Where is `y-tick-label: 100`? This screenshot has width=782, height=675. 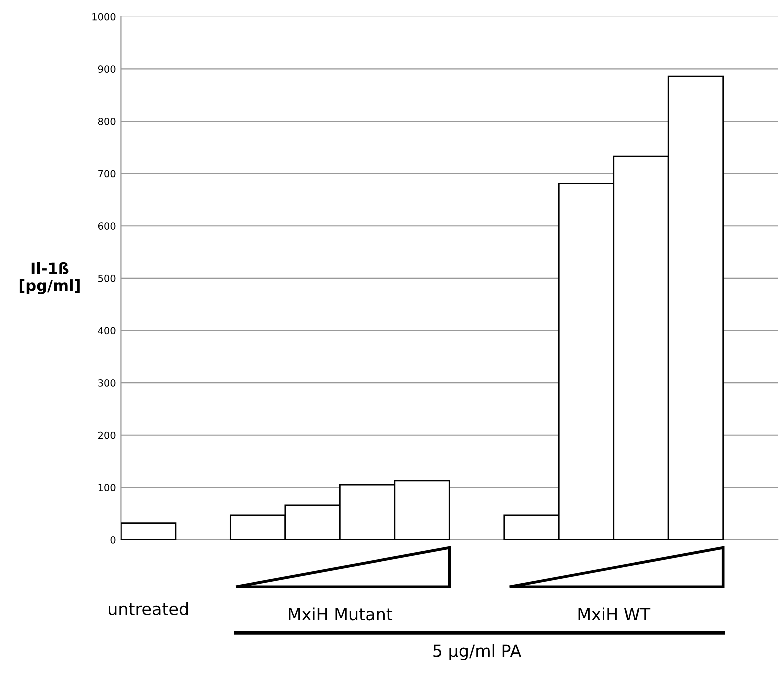
y-tick-label: 100 is located at coordinates (107, 488).